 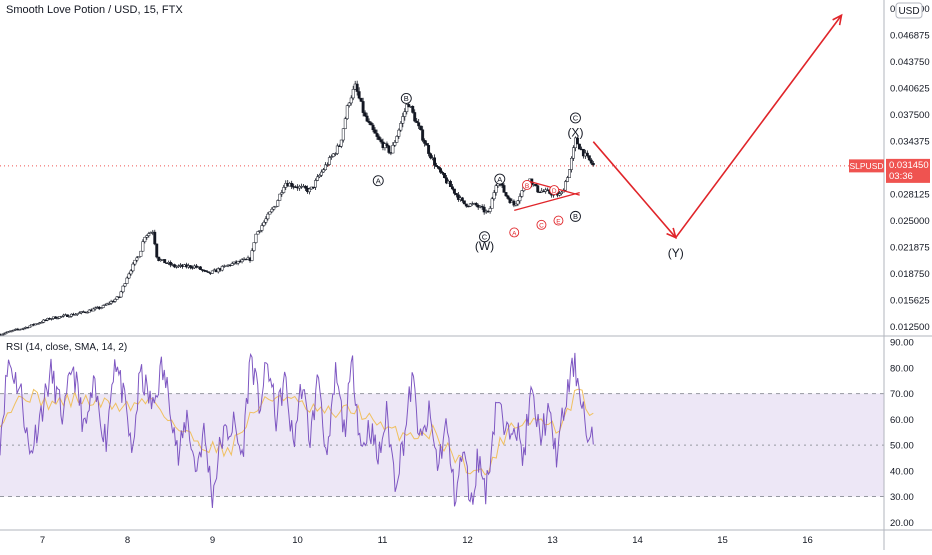 I want to click on wave-label-minor: E, so click(x=558, y=220).